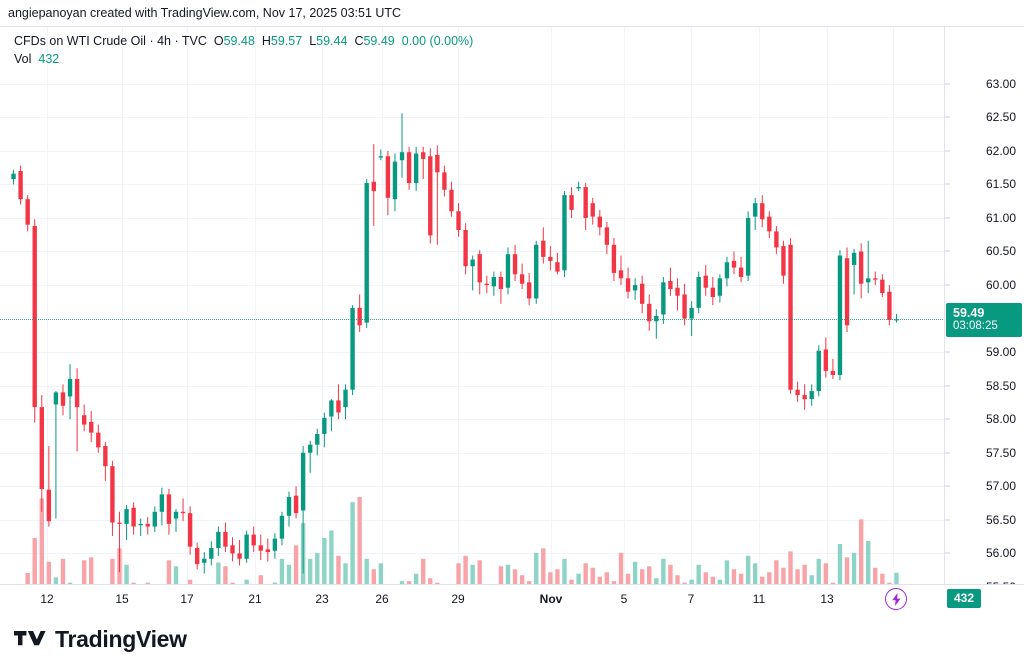 The image size is (1024, 665). Describe the element at coordinates (1000, 251) in the screenshot. I see `price-tick-label: 60.50` at that location.